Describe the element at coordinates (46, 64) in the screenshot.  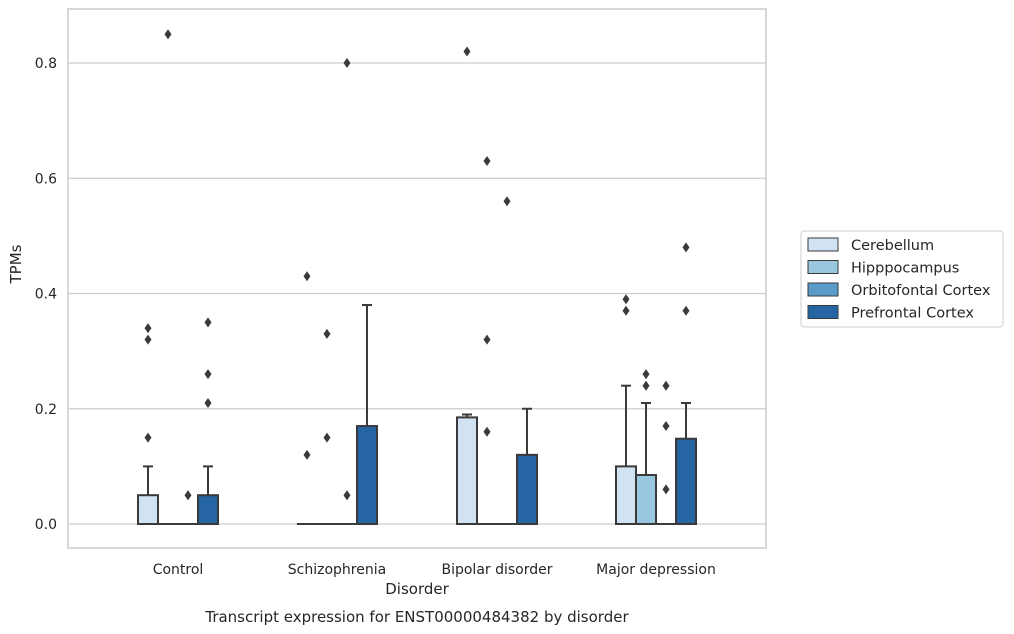
I see `y-tick-label: 0.8` at that location.